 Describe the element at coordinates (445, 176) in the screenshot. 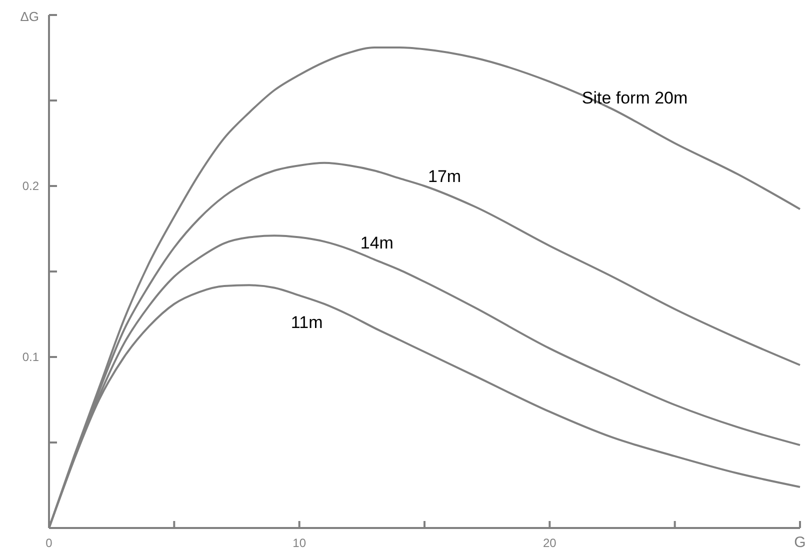

I see `series-label: 17m` at that location.